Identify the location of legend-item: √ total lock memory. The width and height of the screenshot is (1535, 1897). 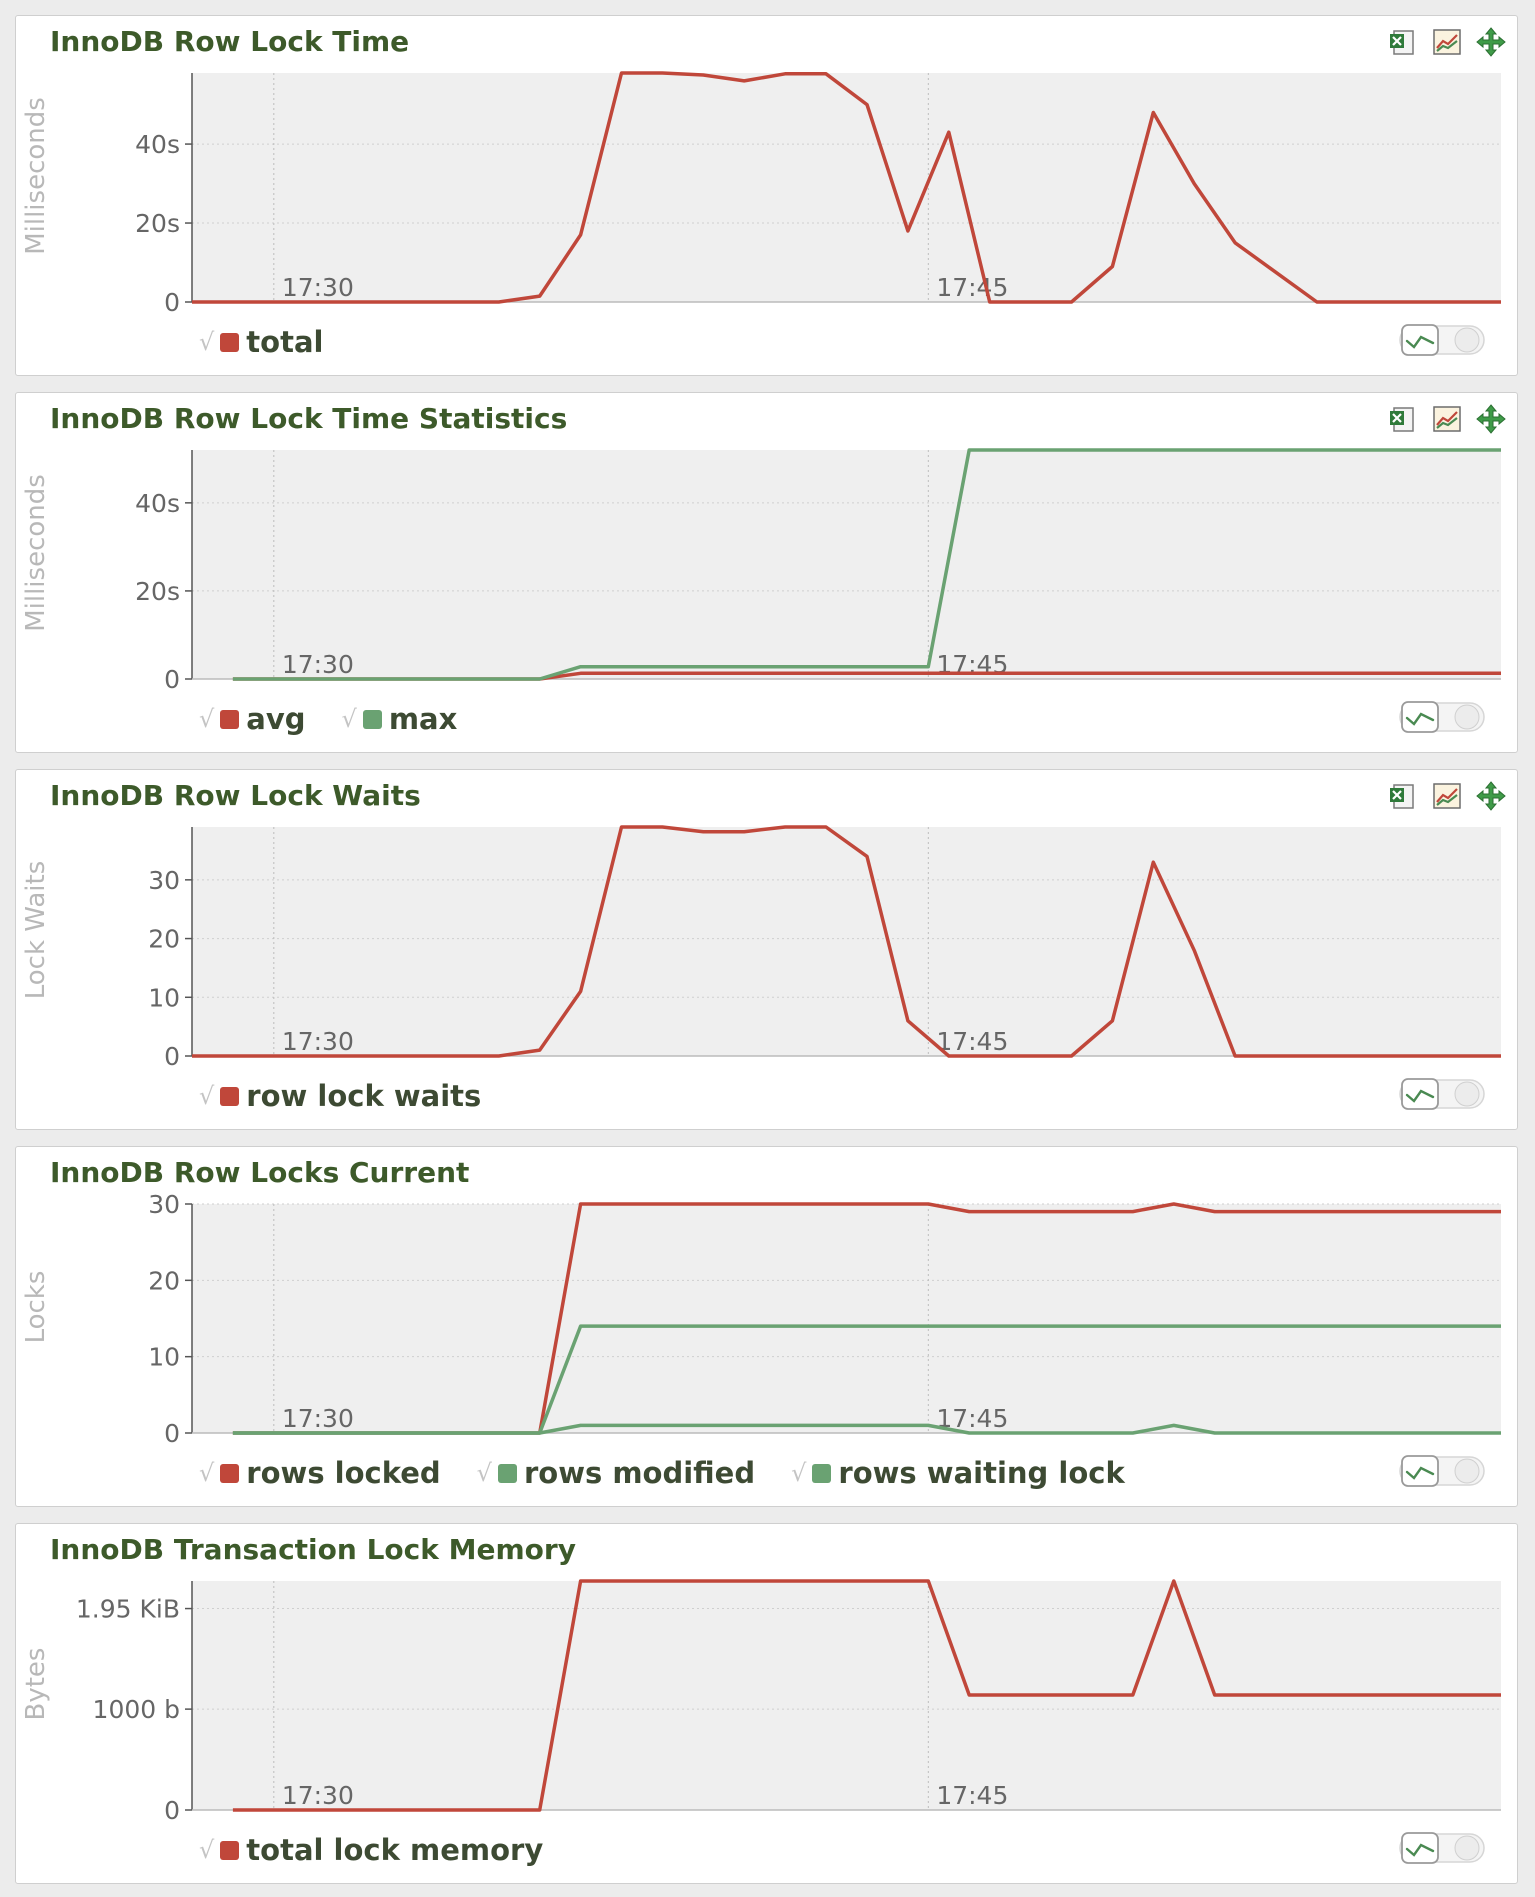
(371, 1850).